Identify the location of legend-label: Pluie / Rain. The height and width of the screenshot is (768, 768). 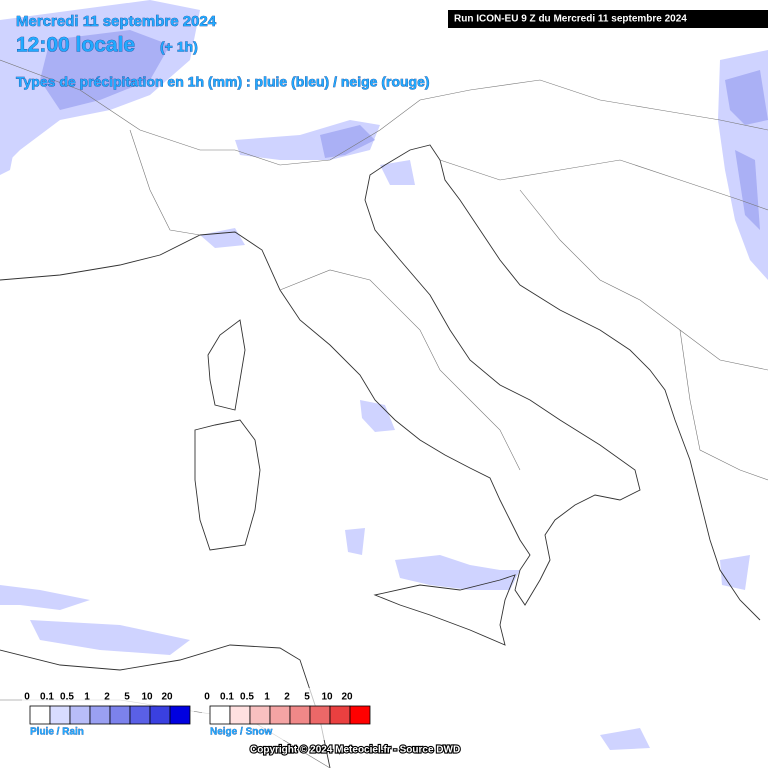
(57, 732).